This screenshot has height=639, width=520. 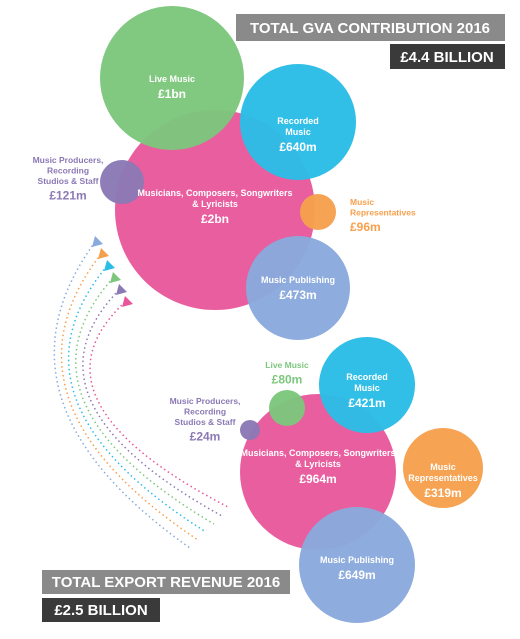 I want to click on bubble-value: £121m, so click(x=67, y=196).